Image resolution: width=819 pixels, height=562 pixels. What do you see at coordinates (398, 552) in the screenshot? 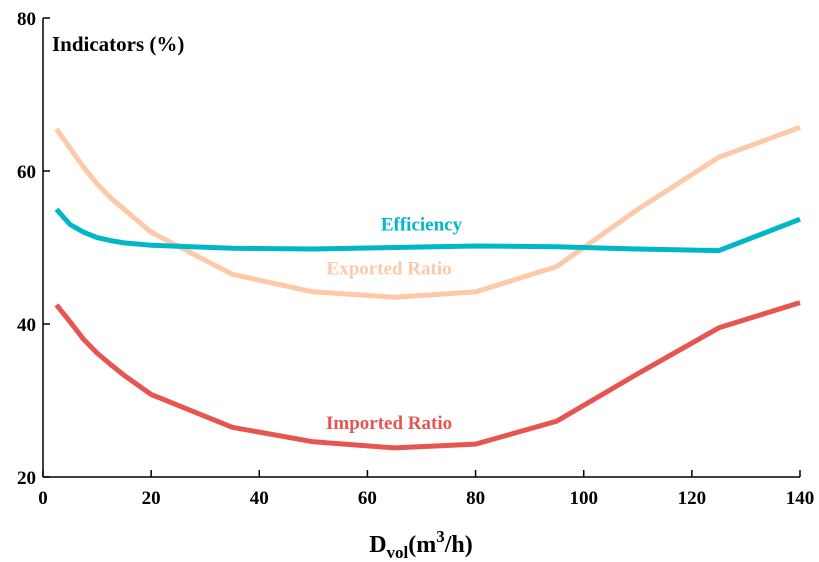
I see `x-axis-title-subscript: vol` at bounding box center [398, 552].